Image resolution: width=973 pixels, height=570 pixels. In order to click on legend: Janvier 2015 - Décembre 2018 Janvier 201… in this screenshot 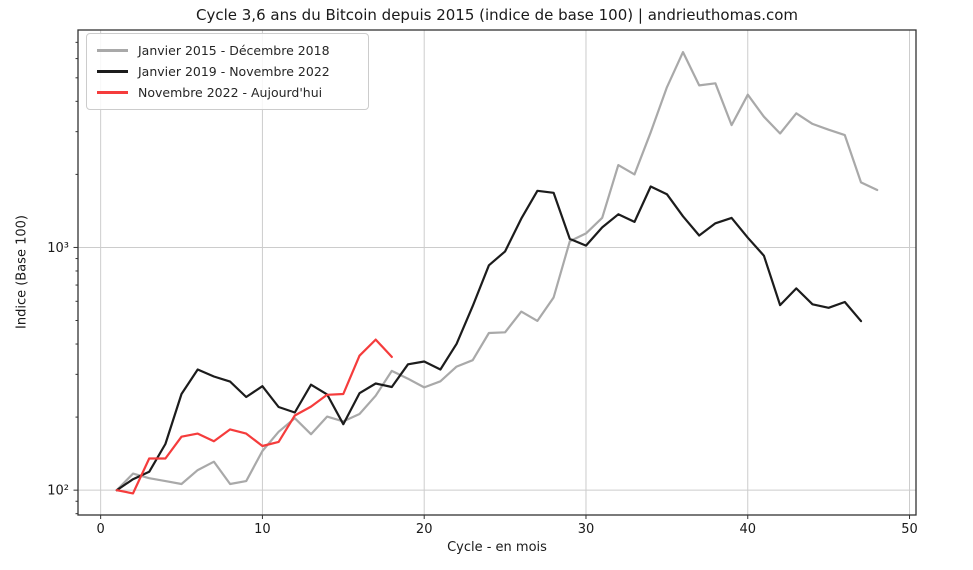, I will do `click(227, 71)`.